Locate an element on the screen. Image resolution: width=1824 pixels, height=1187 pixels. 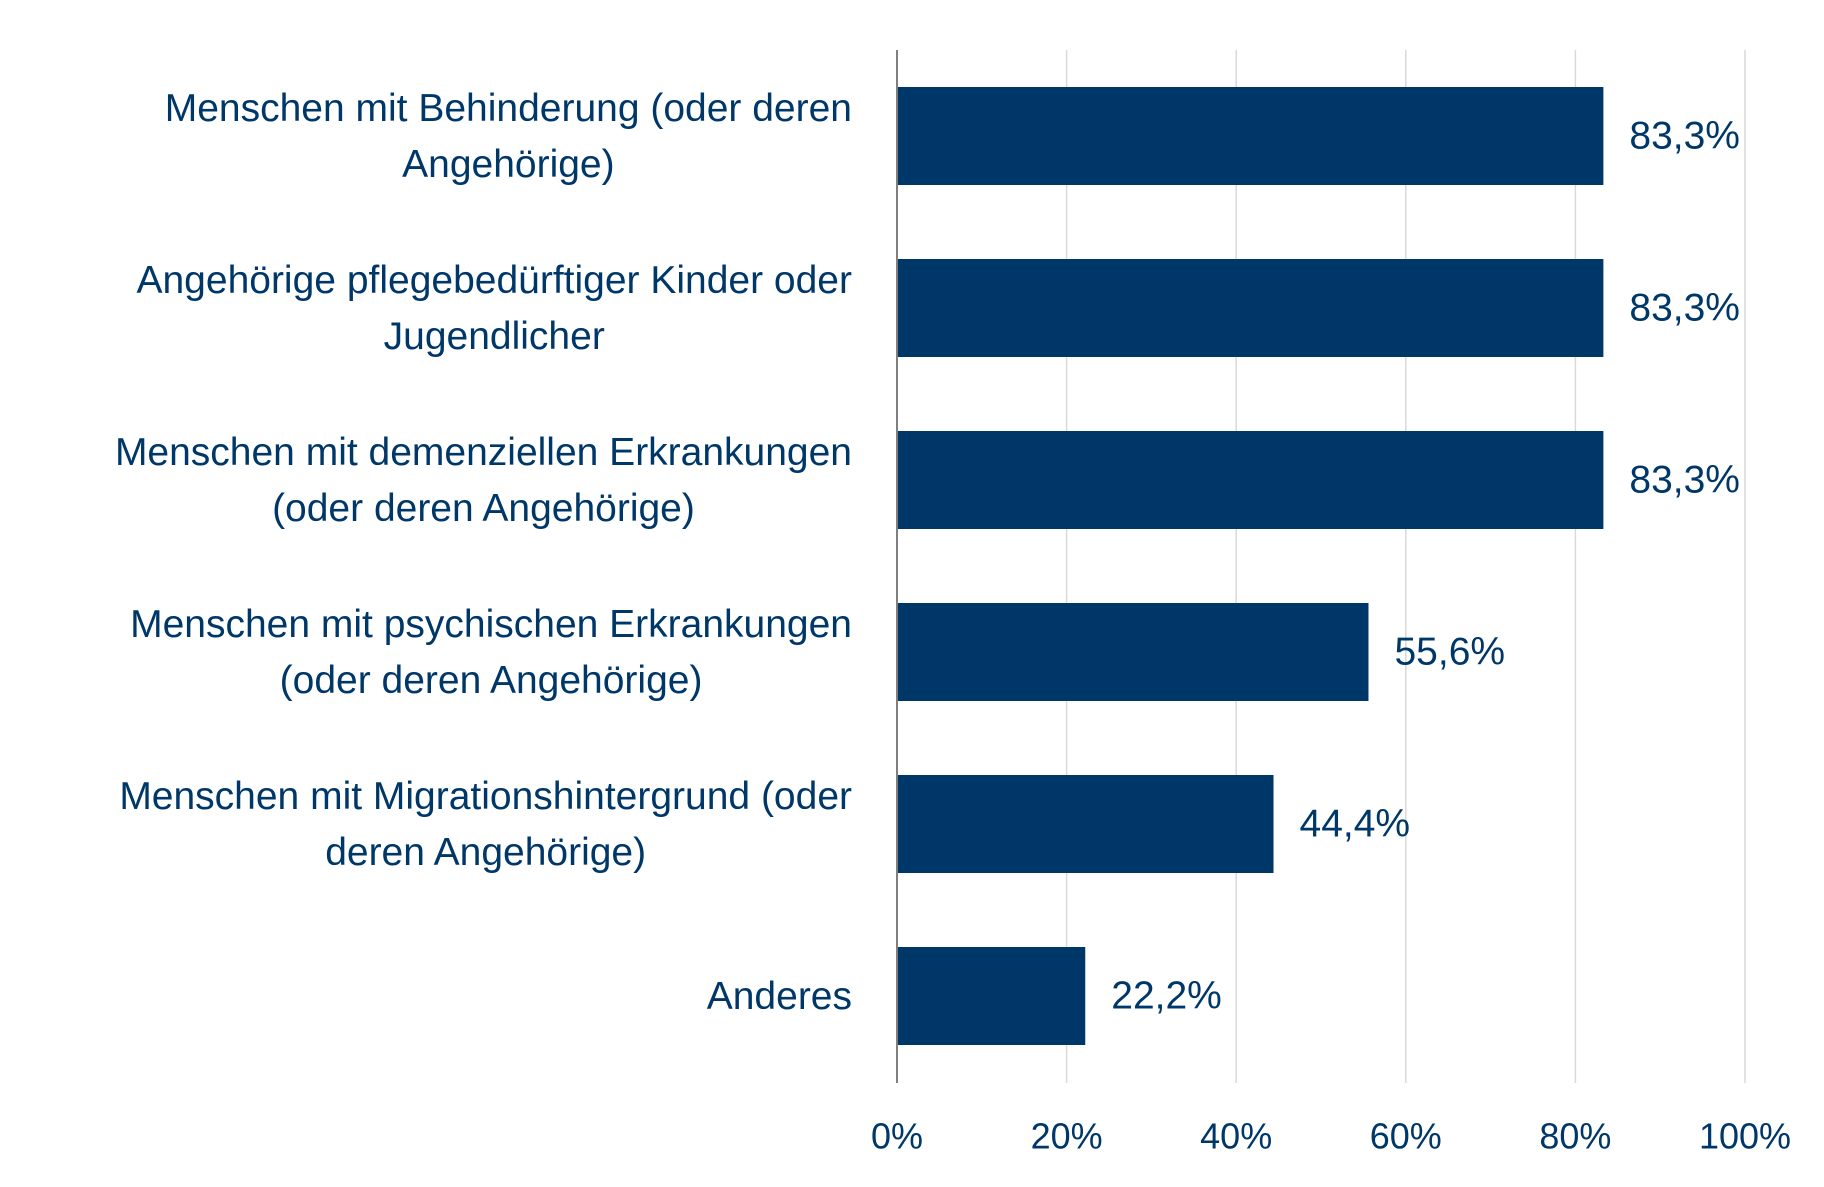
category-label-line: Angehörige) is located at coordinates (508, 164).